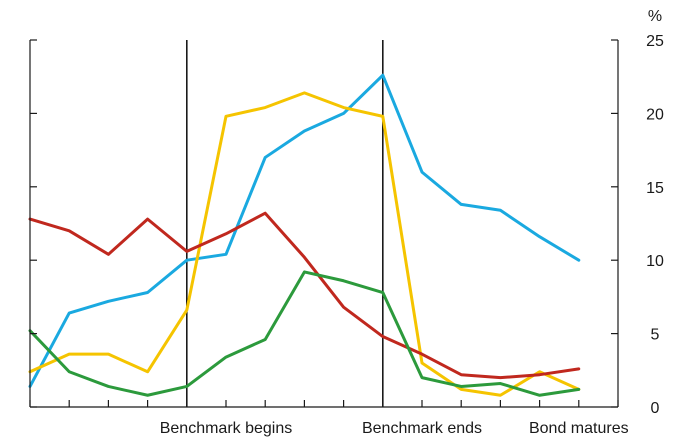 The width and height of the screenshot is (674, 439). I want to click on x-tick-label-0: Benchmark begins, so click(226, 428).